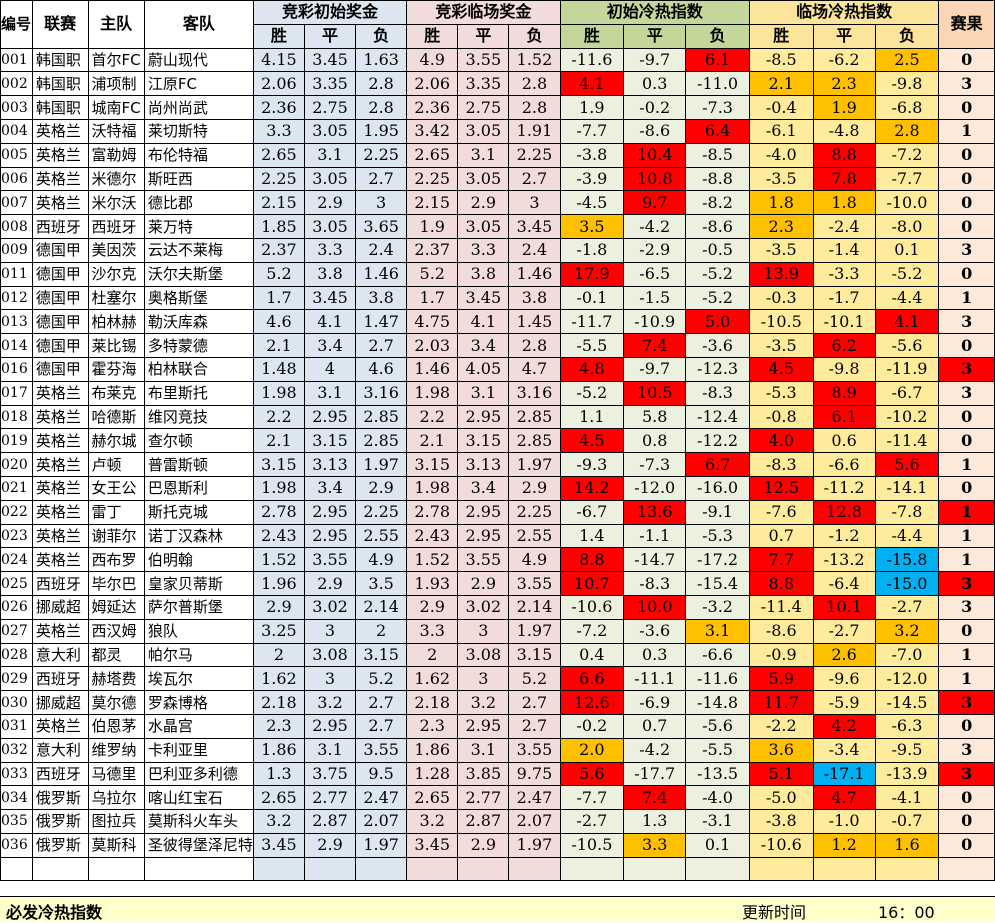  Describe the element at coordinates (278, 60) in the screenshot. I see `cell-initial-odds-win: 4.15` at that location.